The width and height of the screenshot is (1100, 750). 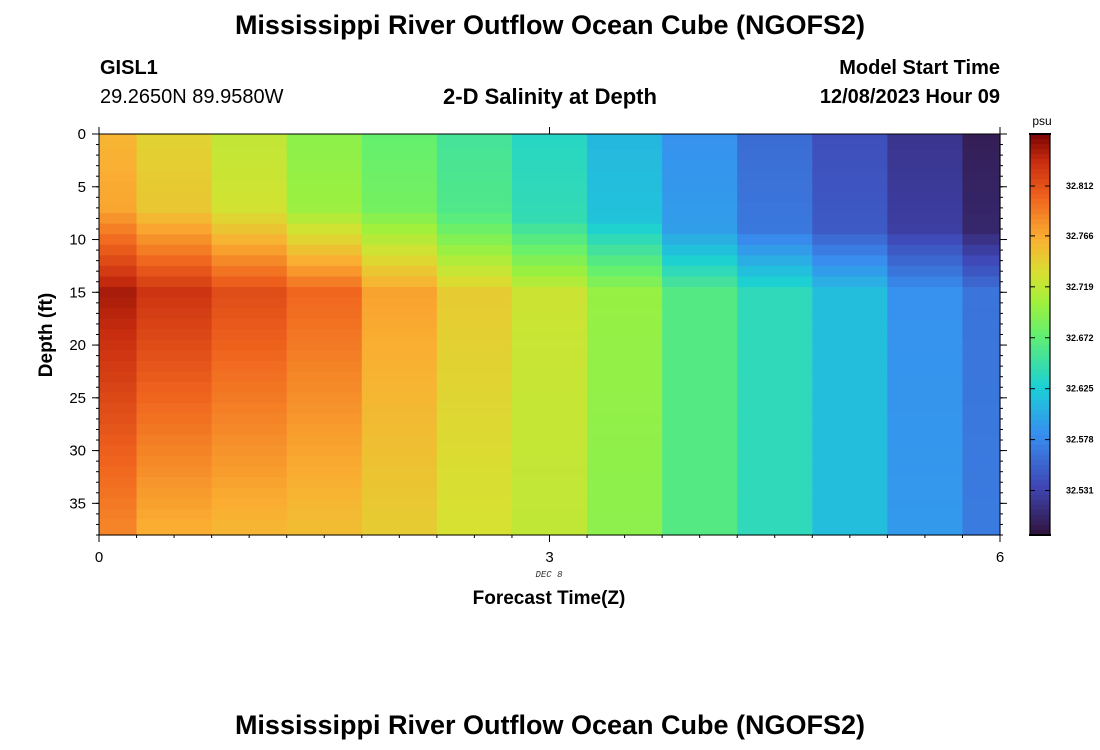 What do you see at coordinates (77, 451) in the screenshot?
I see `y-tick-label: 30` at bounding box center [77, 451].